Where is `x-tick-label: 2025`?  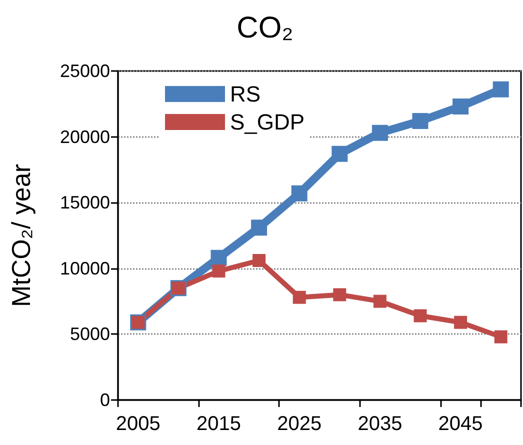
x-tick-label: 2025 is located at coordinates (299, 424).